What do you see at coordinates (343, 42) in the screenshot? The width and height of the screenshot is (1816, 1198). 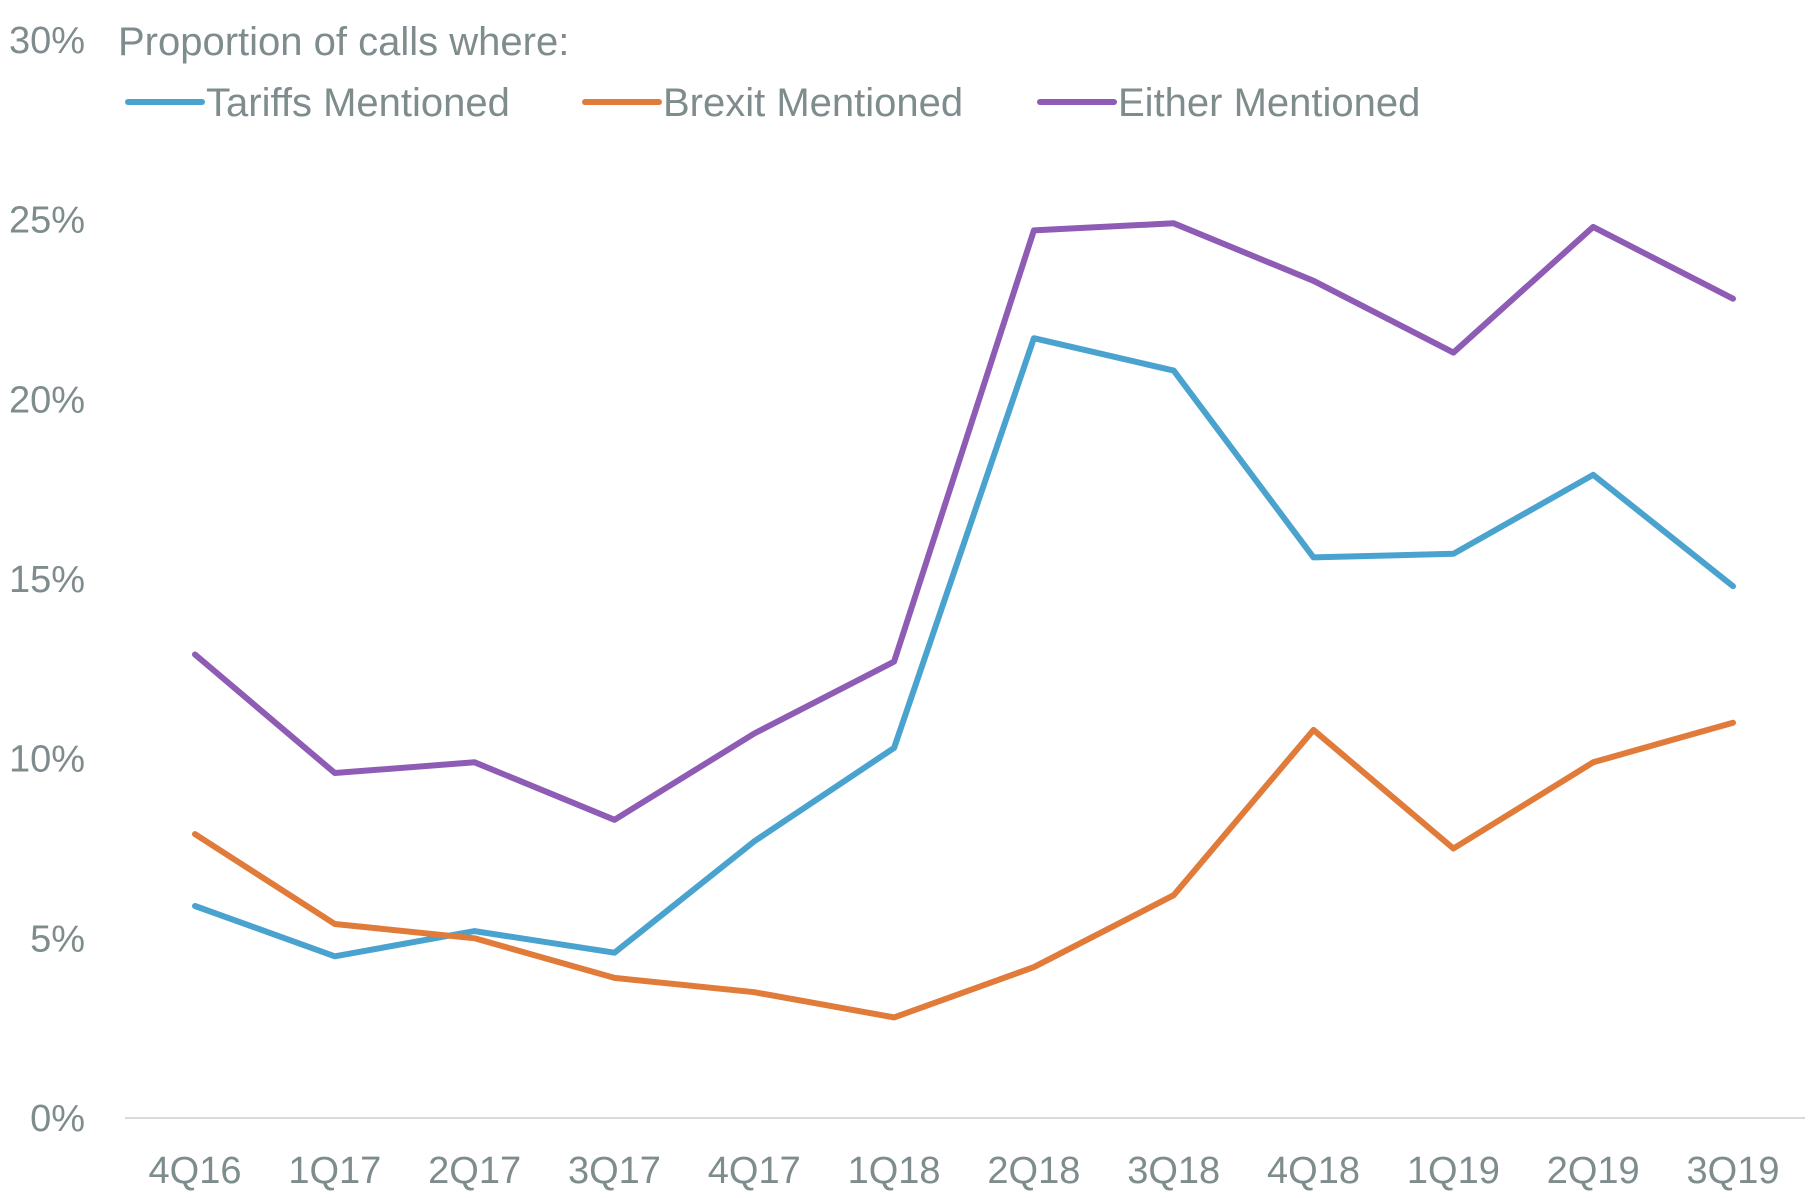 I see `chart-title: Proportion of calls where:` at bounding box center [343, 42].